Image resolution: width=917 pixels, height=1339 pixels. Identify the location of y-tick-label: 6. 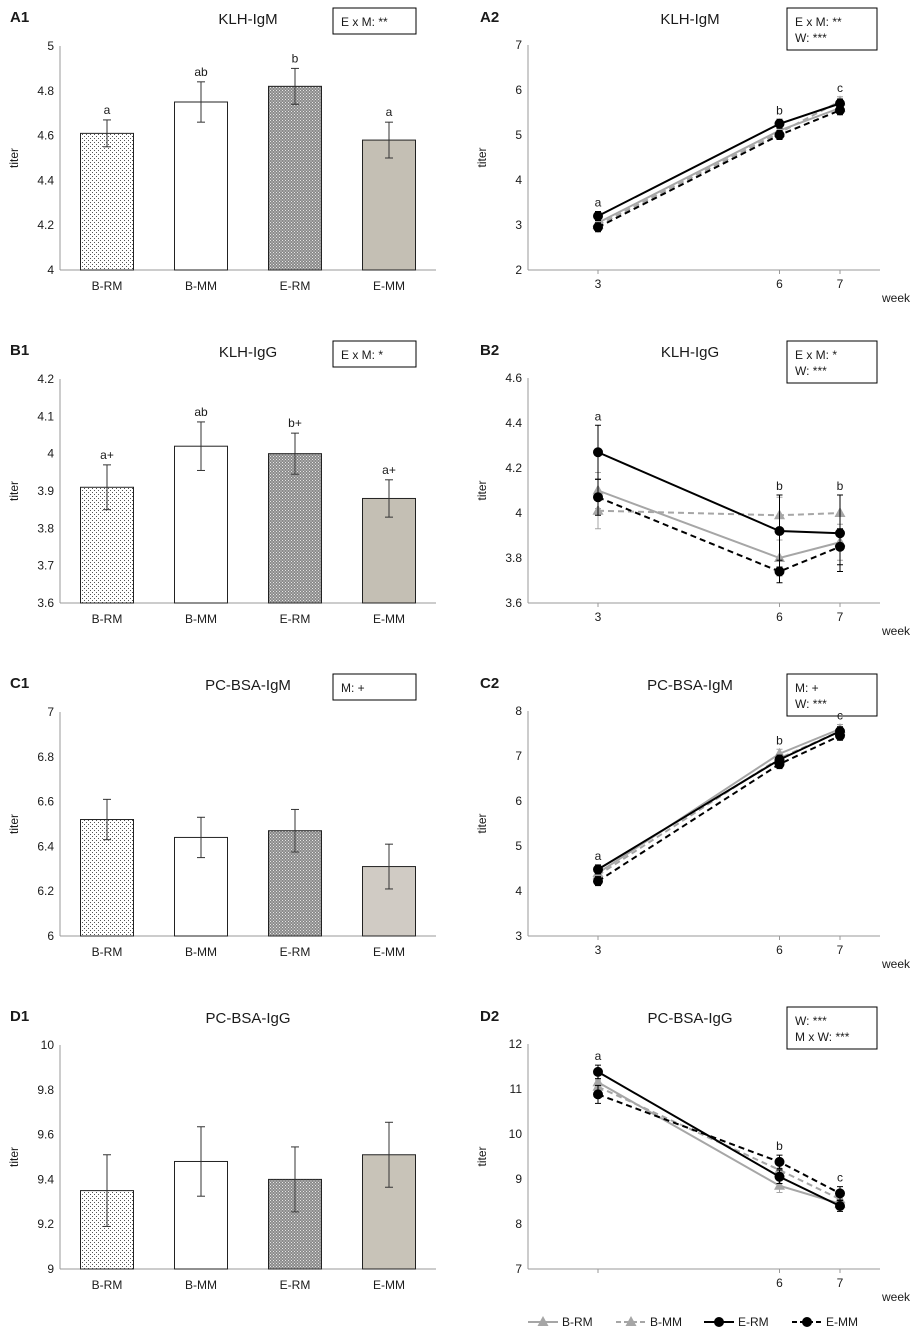
(518, 801).